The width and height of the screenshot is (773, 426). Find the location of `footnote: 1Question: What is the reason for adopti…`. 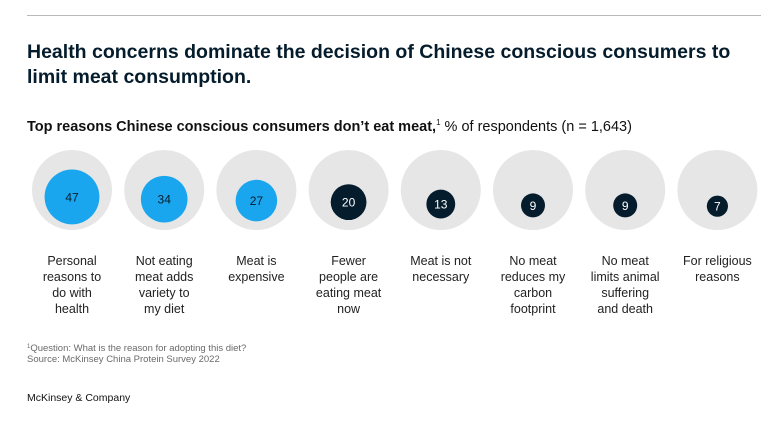

footnote: 1Question: What is the reason for adopti… is located at coordinates (136, 353).